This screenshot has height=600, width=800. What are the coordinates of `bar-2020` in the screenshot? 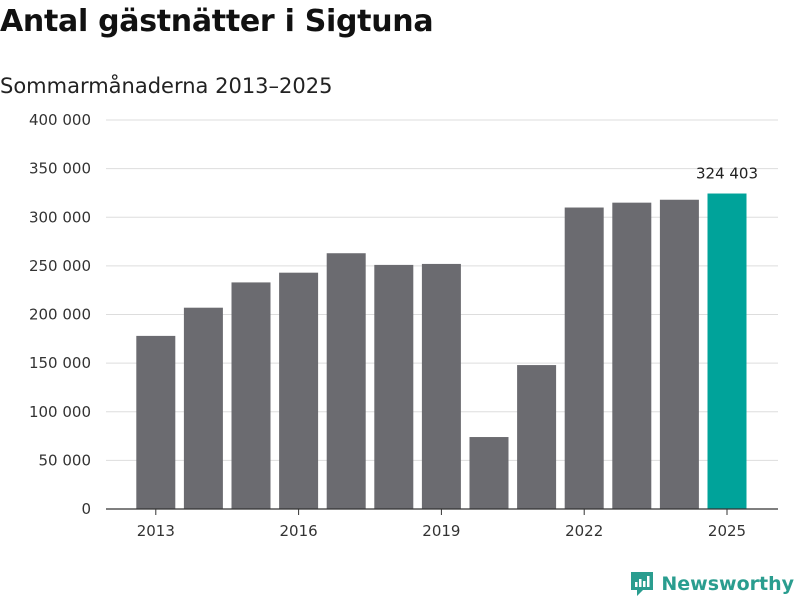 It's located at (489, 473).